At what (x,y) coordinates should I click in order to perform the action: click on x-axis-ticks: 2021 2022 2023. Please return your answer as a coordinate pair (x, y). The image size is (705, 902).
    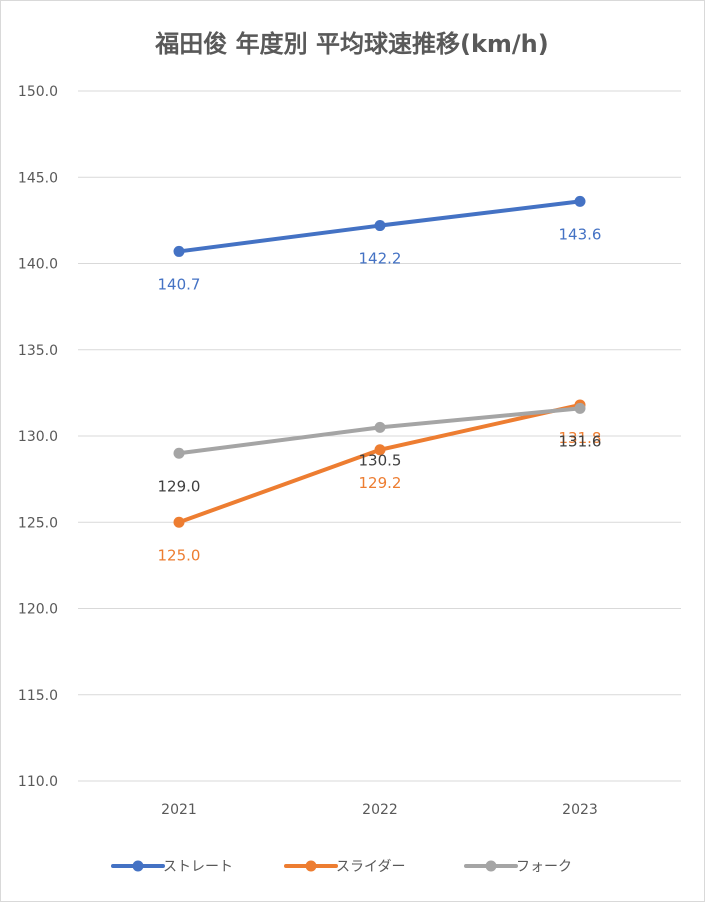
    Looking at the image, I should click on (379, 810).